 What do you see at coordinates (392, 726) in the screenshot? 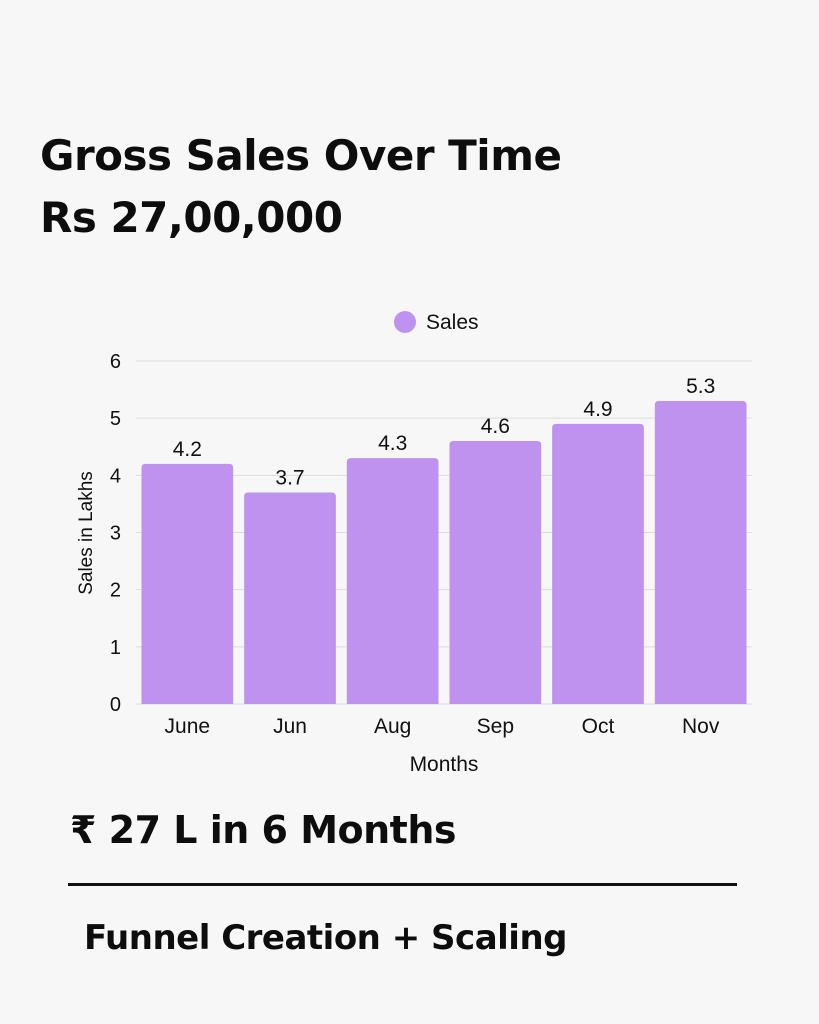
I see `x-tick-label: Aug` at bounding box center [392, 726].